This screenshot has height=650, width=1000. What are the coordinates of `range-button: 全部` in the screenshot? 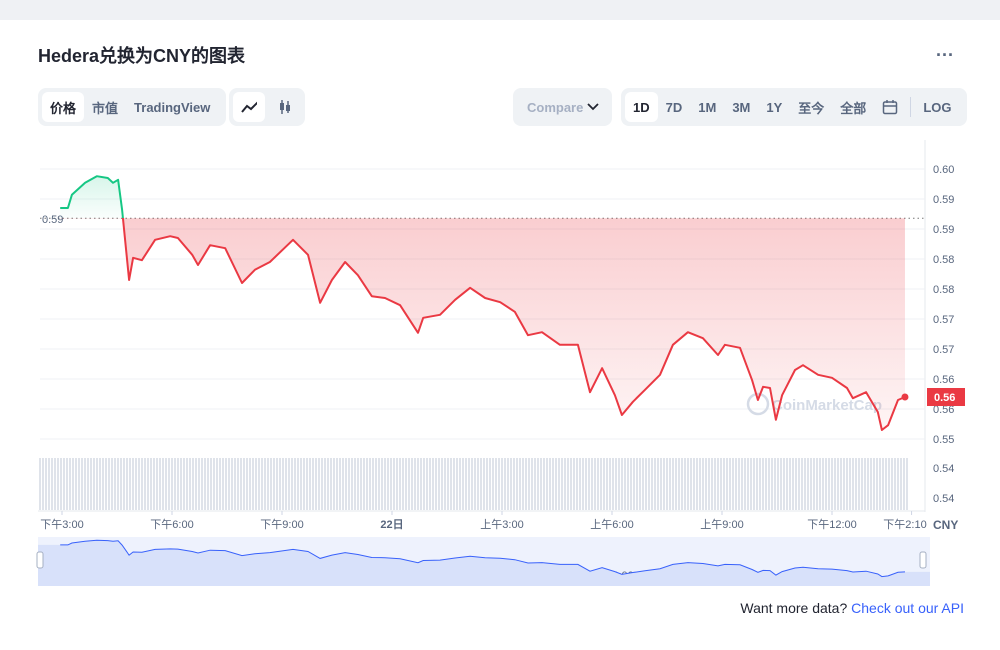 It's located at (853, 108).